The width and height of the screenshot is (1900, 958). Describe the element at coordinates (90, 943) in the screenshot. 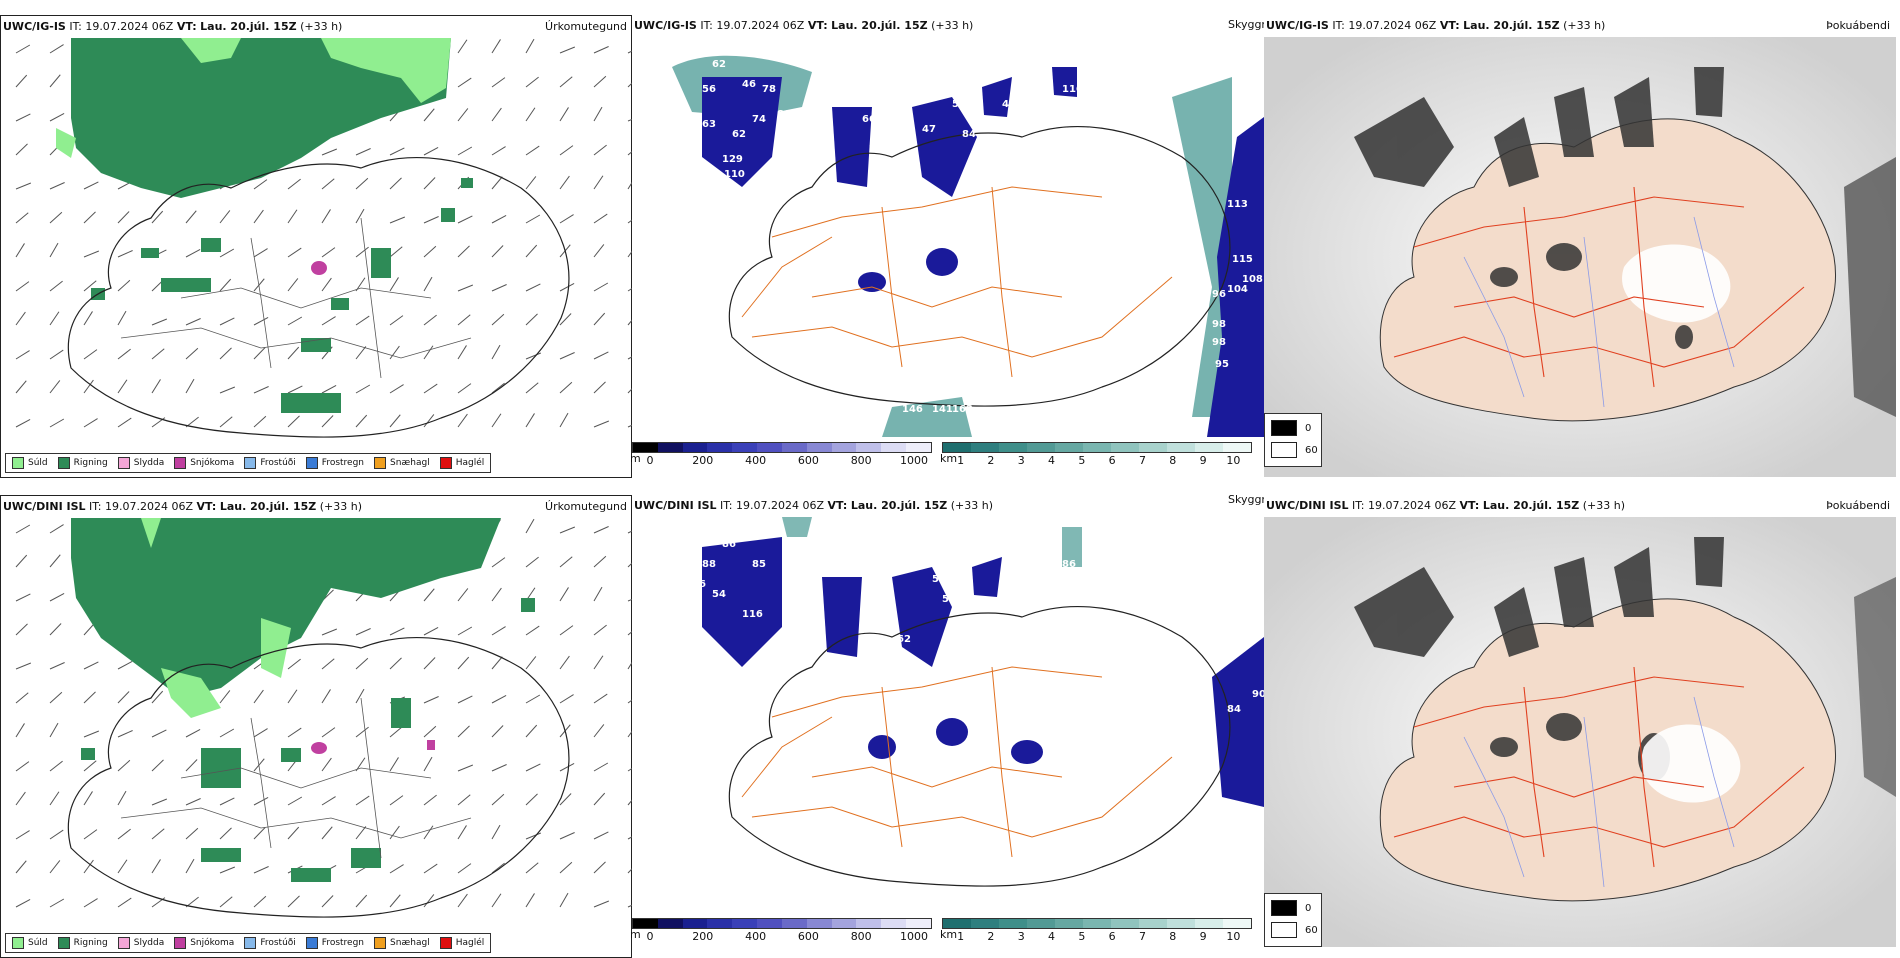

I see `legend-label: Rigning` at that location.